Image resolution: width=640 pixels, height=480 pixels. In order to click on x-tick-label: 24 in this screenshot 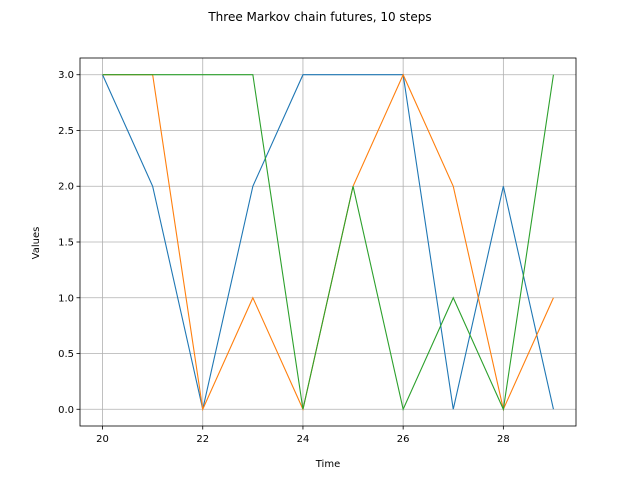, I will do `click(303, 439)`.